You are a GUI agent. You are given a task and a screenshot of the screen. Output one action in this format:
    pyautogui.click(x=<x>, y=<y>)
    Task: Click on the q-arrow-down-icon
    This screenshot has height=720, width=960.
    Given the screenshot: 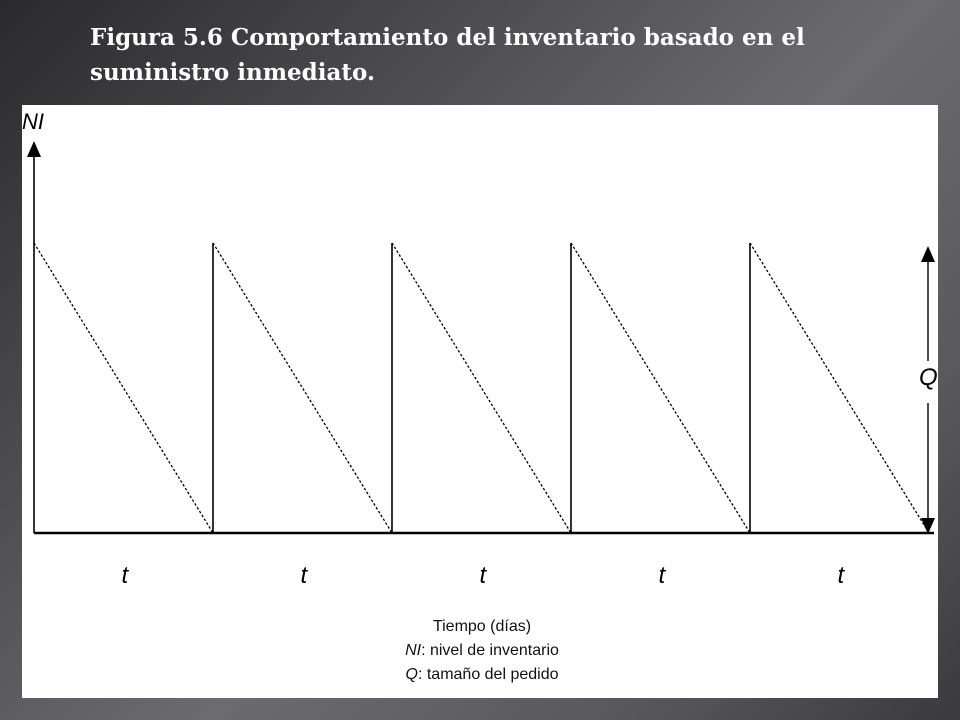 What is the action you would take?
    pyautogui.click(x=928, y=526)
    